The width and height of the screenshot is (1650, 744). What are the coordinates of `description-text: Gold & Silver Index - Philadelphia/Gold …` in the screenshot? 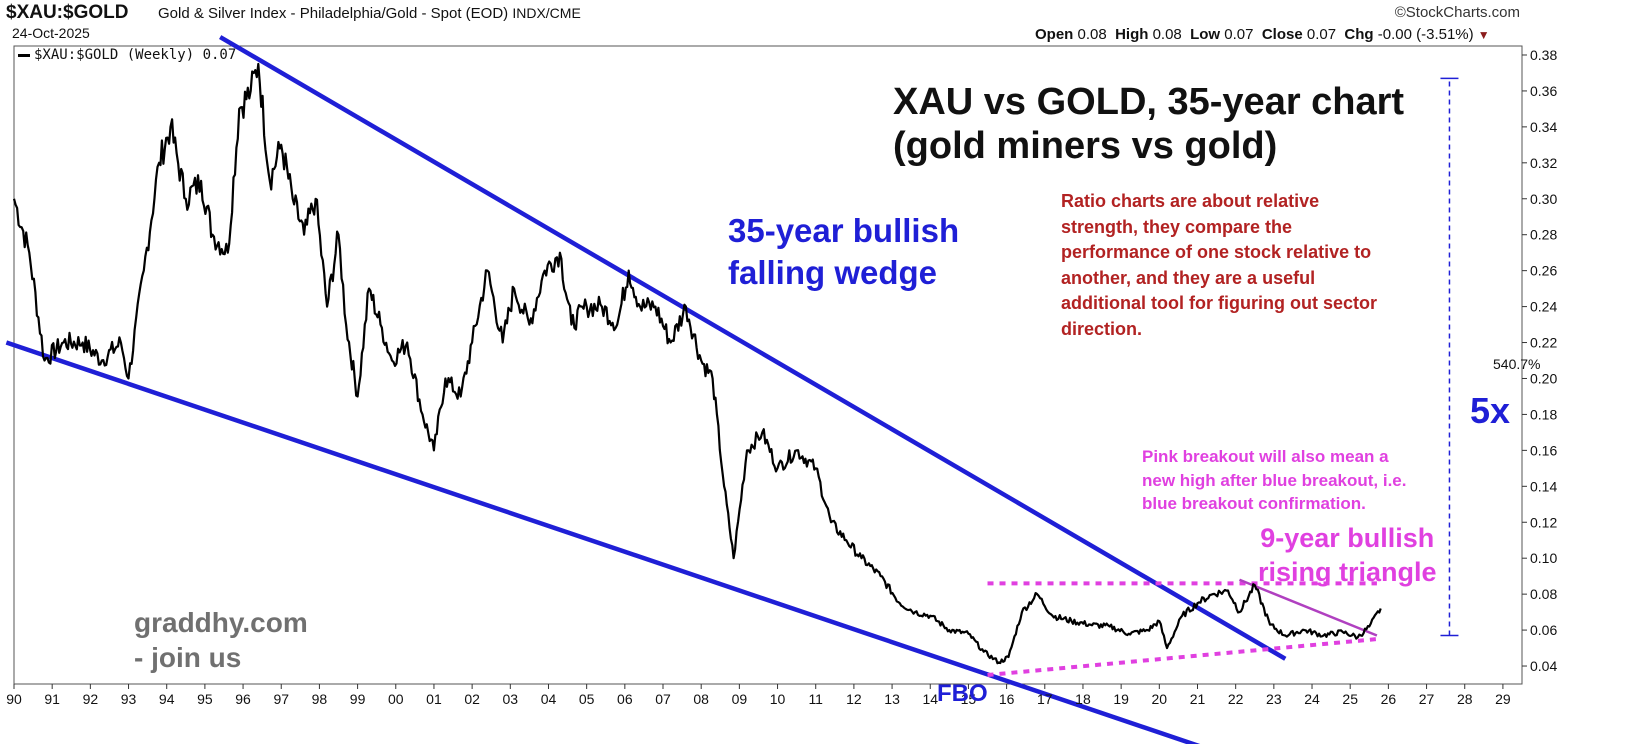 It's located at (333, 13).